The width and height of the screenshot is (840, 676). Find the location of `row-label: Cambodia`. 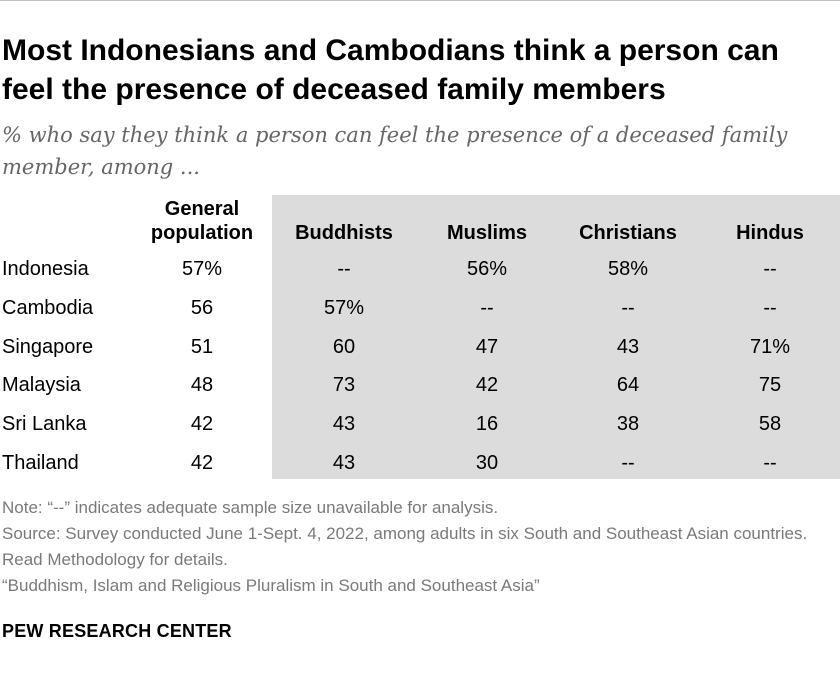

row-label: Cambodia is located at coordinates (48, 308).